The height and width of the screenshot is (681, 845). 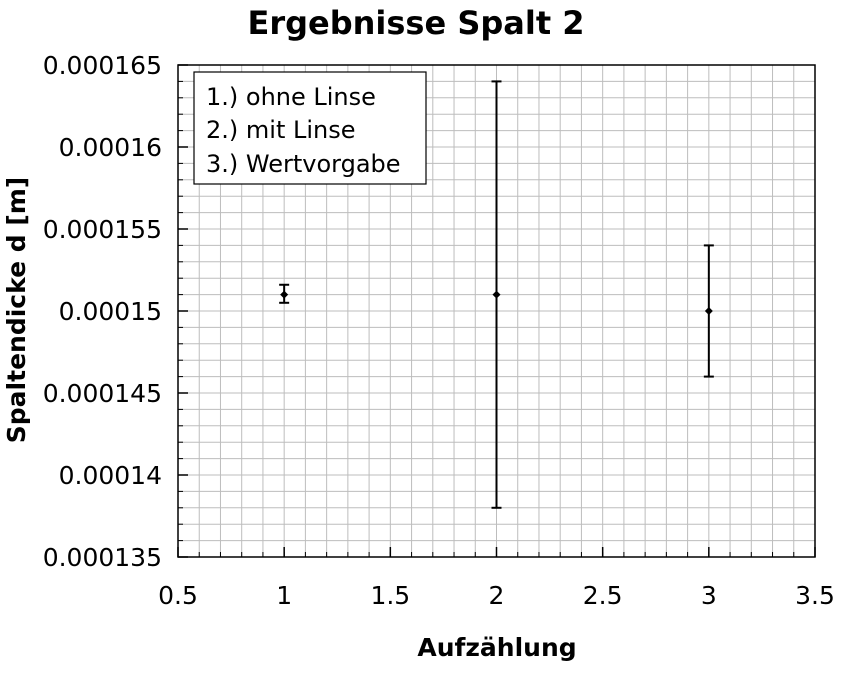 What do you see at coordinates (709, 595) in the screenshot?
I see `x-tick-label: 3` at bounding box center [709, 595].